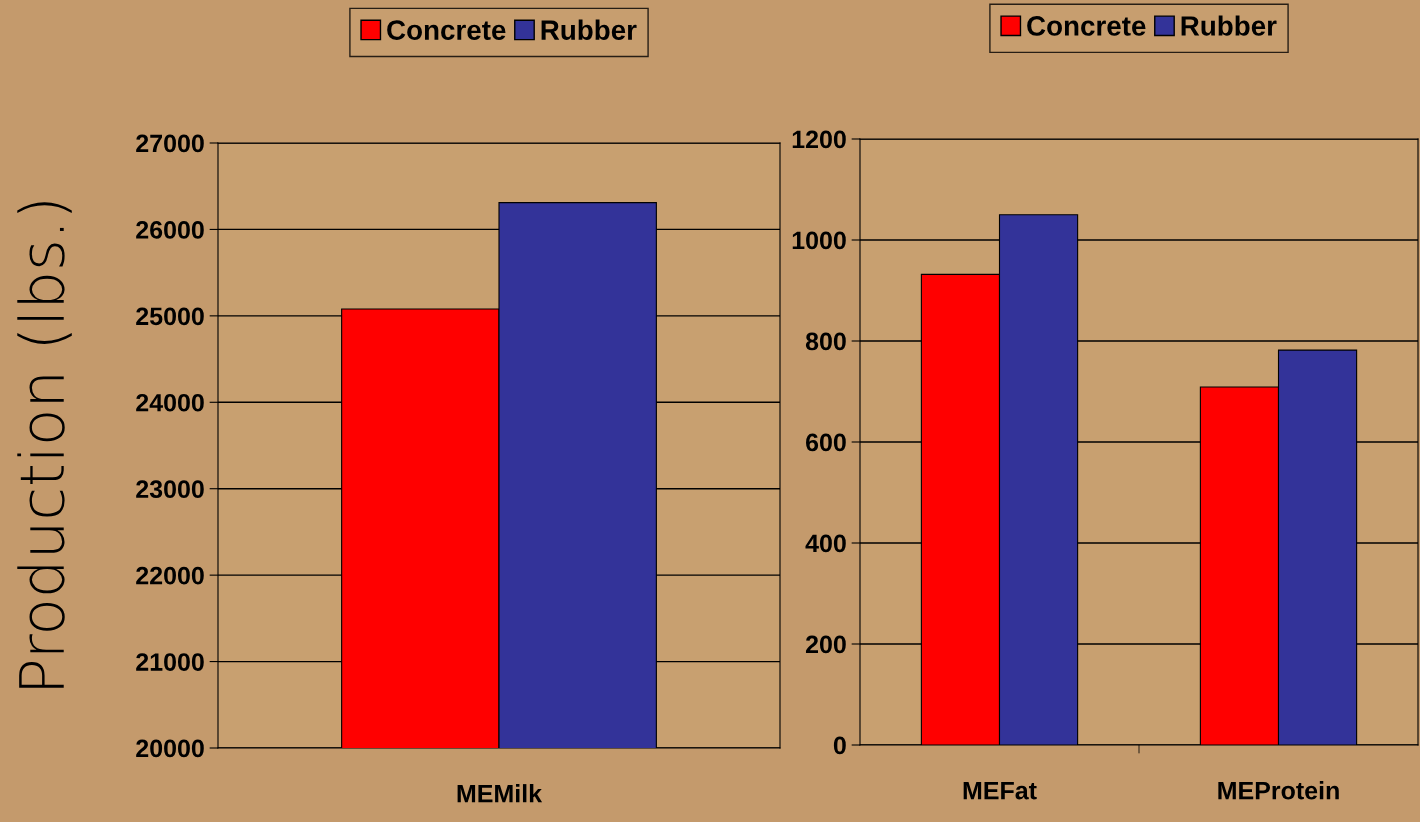 The image size is (1420, 822). I want to click on y-tick-label: 23000, so click(170, 489).